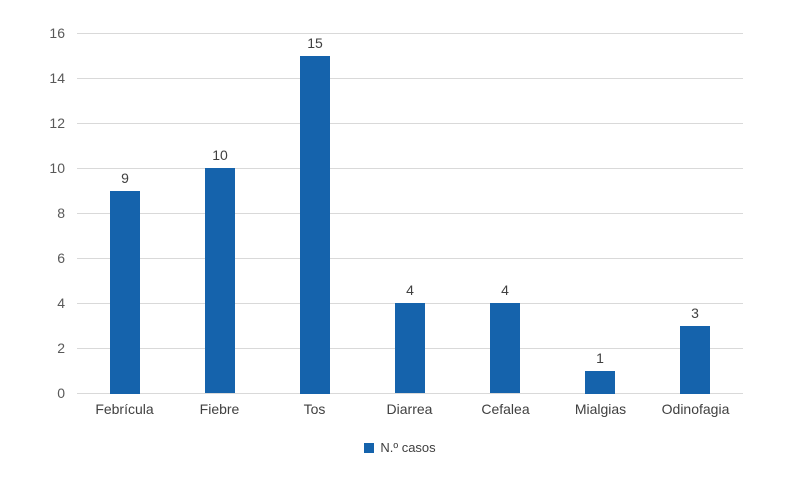 This screenshot has width=800, height=495. I want to click on x-tick-label: Mialgias, so click(600, 409).